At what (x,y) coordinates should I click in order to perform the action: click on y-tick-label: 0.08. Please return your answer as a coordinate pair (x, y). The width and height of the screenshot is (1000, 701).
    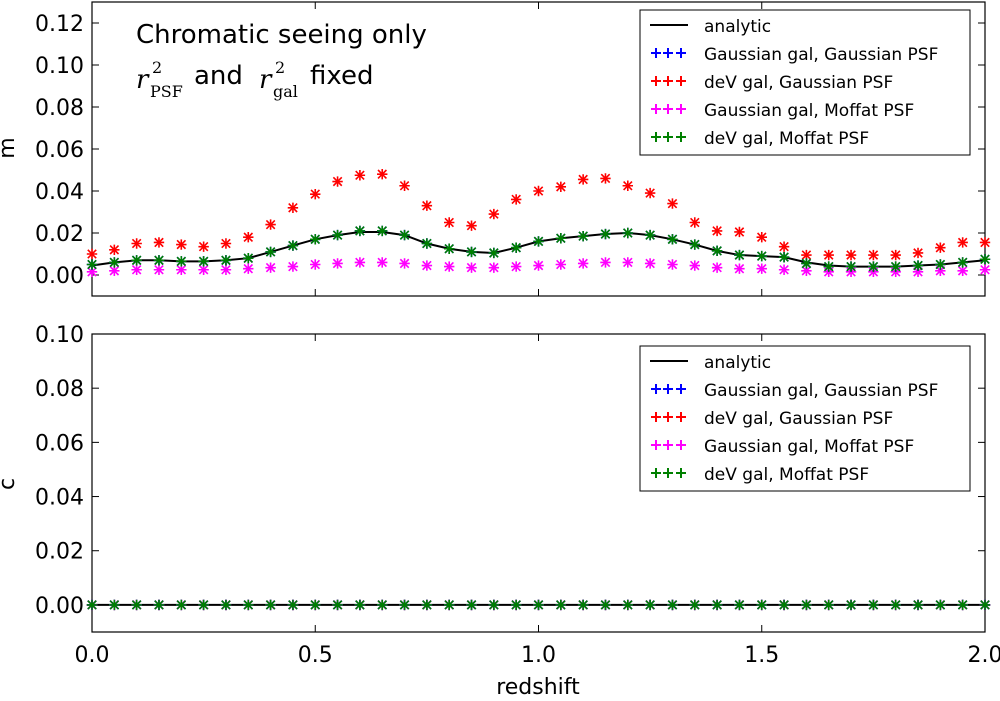
    Looking at the image, I should click on (59, 108).